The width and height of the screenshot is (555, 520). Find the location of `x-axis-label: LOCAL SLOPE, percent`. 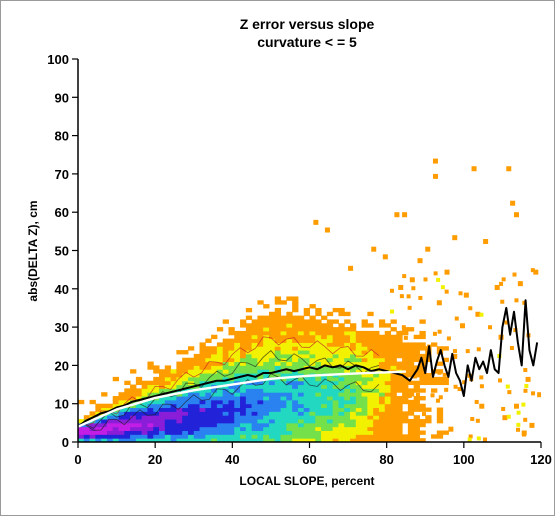

x-axis-label: LOCAL SLOPE, percent is located at coordinates (306, 481).